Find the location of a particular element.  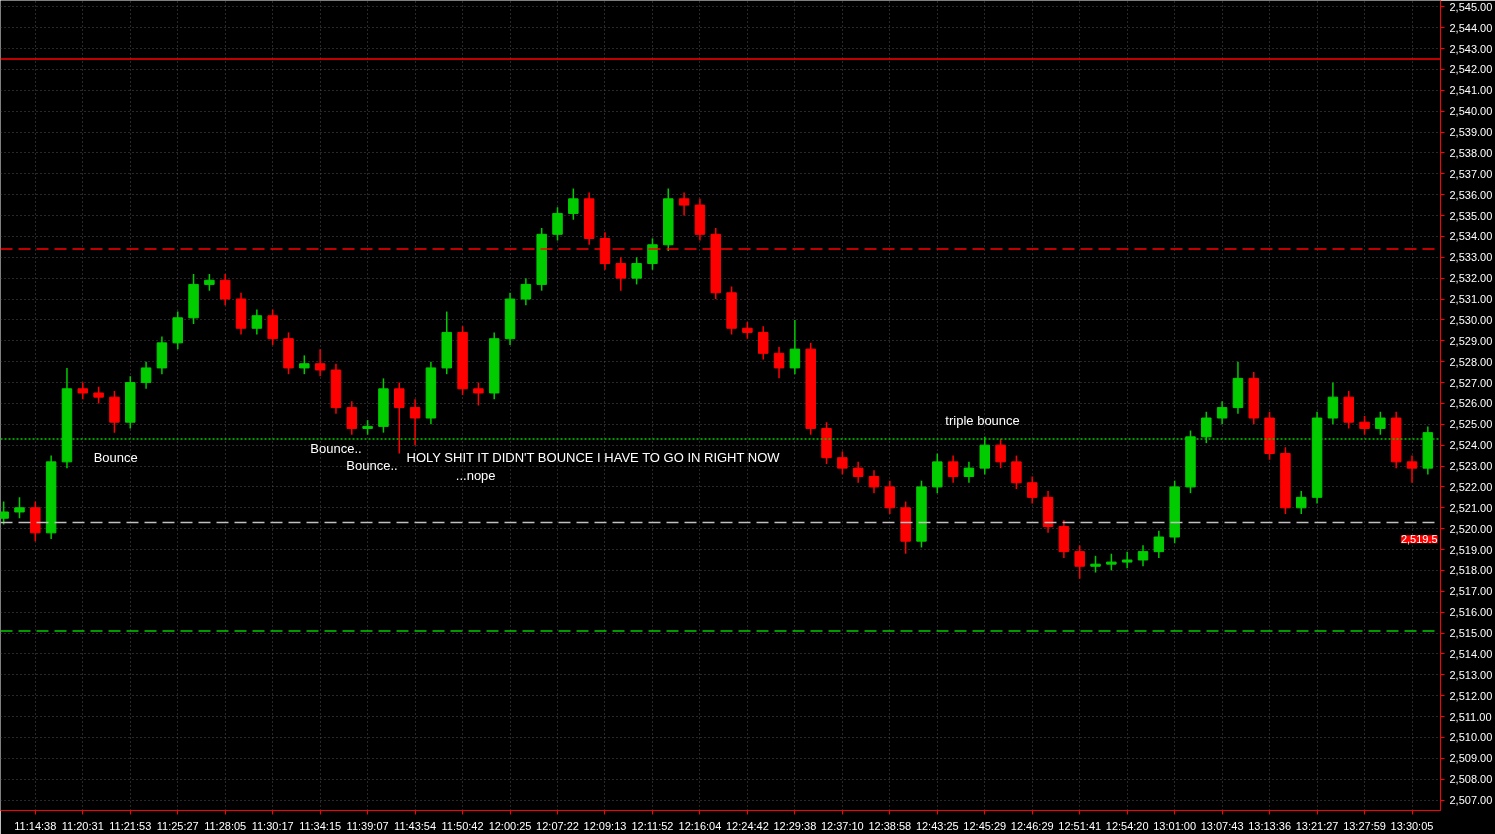

x-tick-label: 12:29:38 is located at coordinates (795, 825).